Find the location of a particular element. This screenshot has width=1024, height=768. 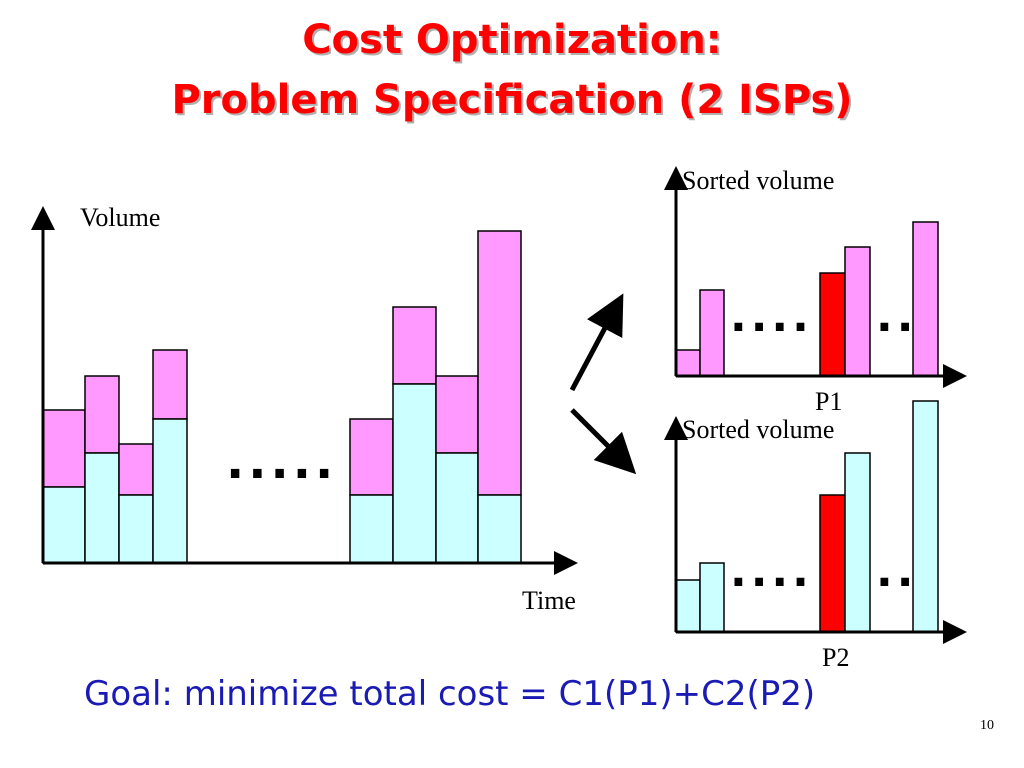

bottom-chart-ellipsis-right: .. is located at coordinates (896, 571).